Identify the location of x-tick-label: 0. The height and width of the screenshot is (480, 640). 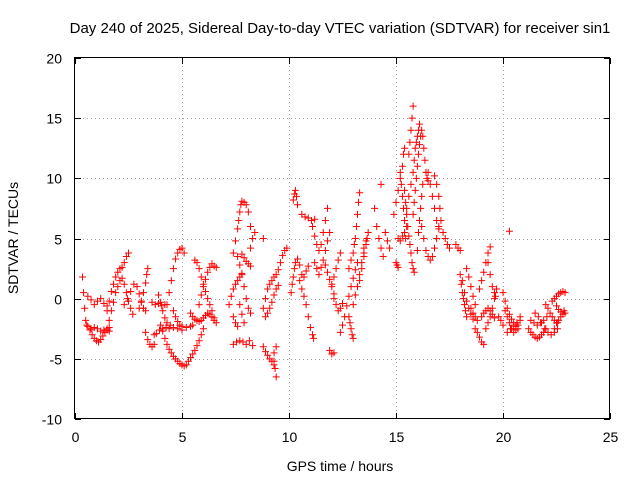
(76, 437).